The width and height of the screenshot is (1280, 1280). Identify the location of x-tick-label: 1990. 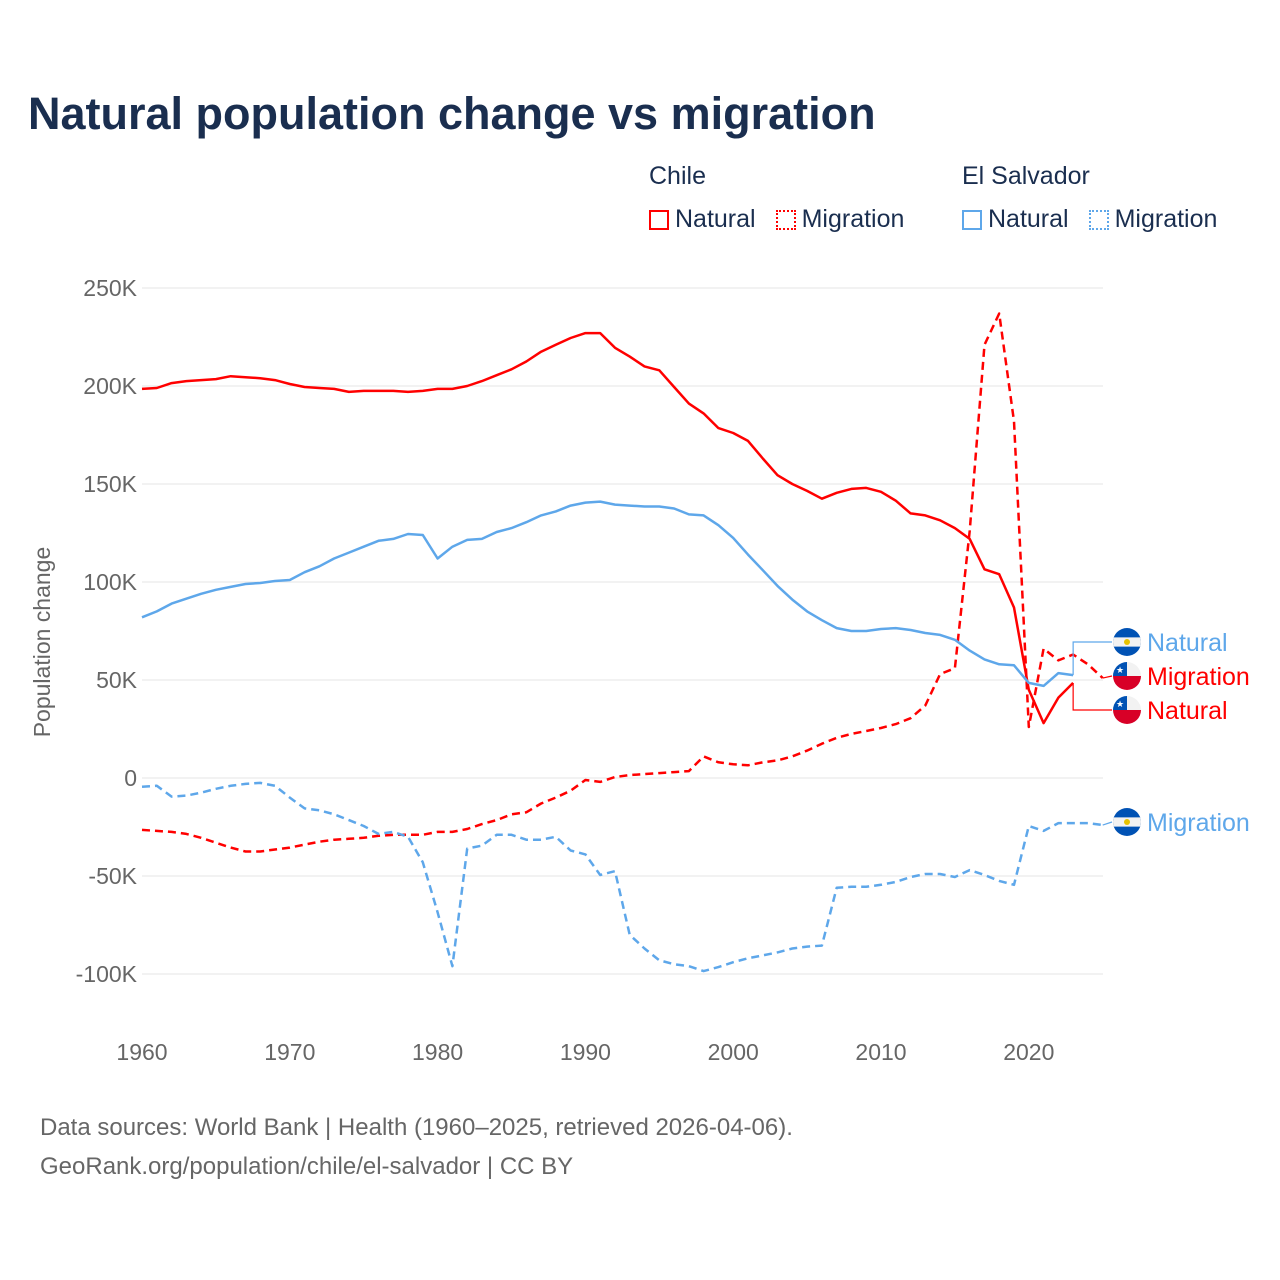
(585, 1052).